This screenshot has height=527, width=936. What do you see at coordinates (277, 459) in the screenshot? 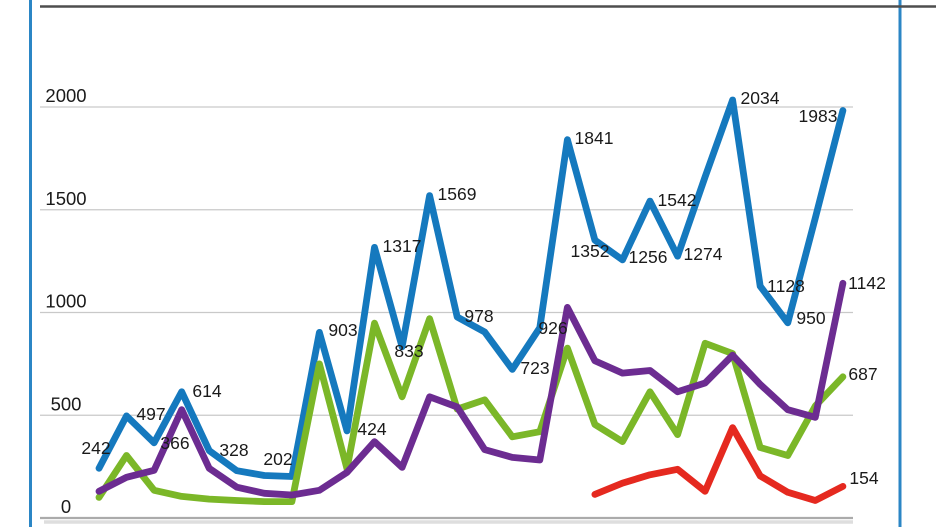
I see `point-label-202: 202` at bounding box center [277, 459].